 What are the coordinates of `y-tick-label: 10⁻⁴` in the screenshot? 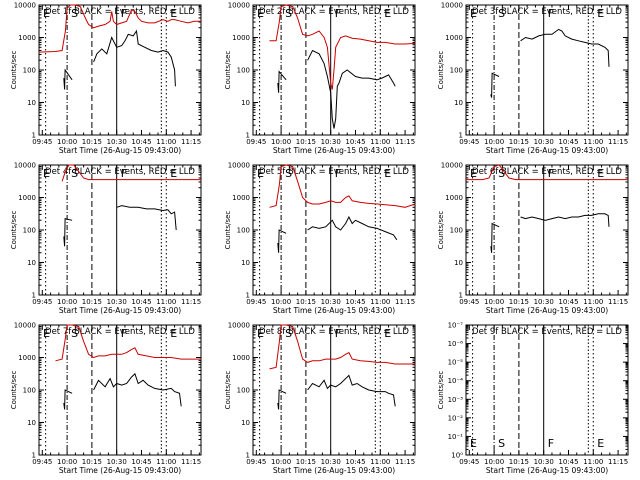 It's located at (456, 381).